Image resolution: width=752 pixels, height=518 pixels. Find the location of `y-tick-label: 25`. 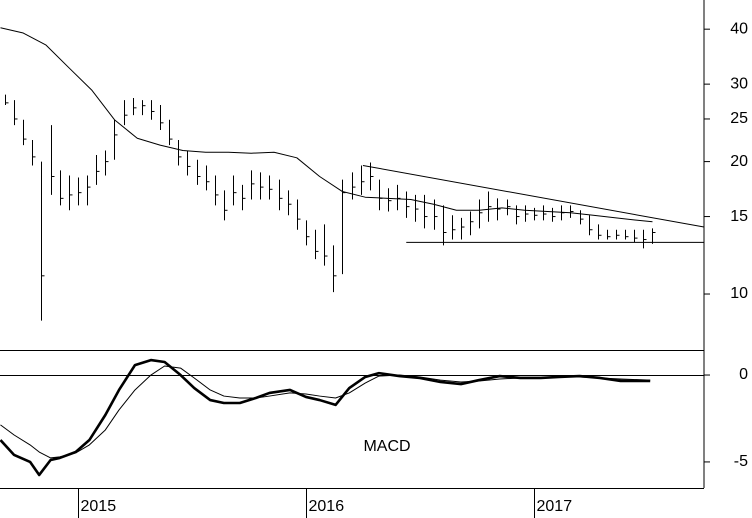

y-tick-label: 25 is located at coordinates (739, 118).